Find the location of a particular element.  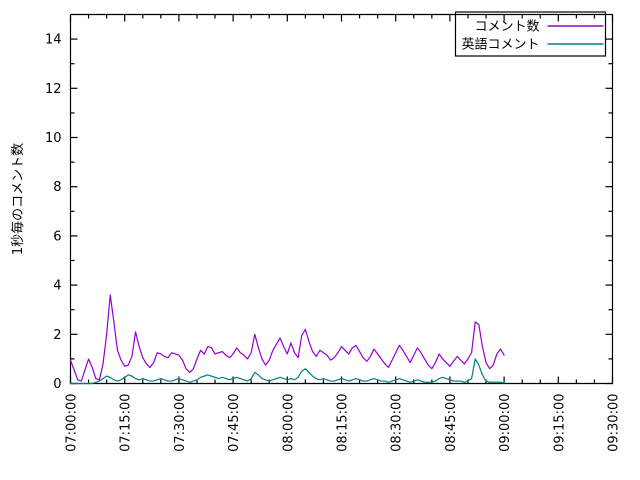

y-axis-title: 1秒毎のコメント数 is located at coordinates (18, 199).